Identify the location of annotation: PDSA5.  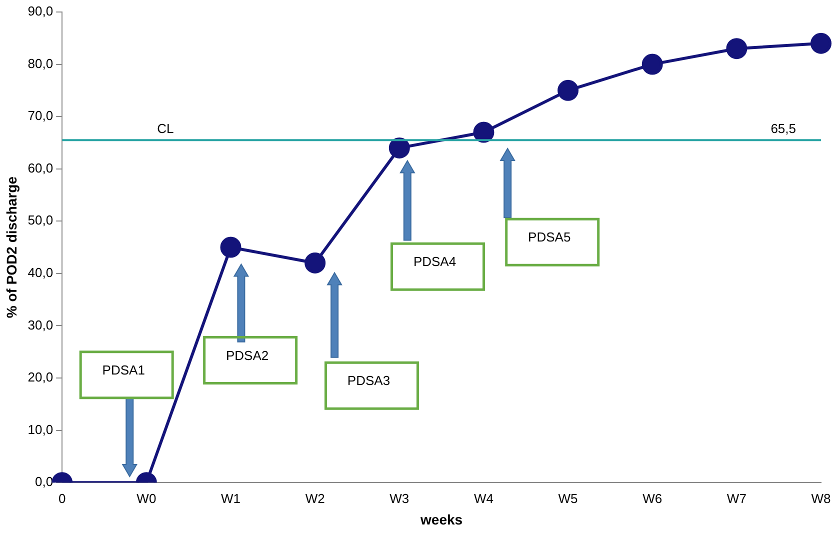
(549, 237).